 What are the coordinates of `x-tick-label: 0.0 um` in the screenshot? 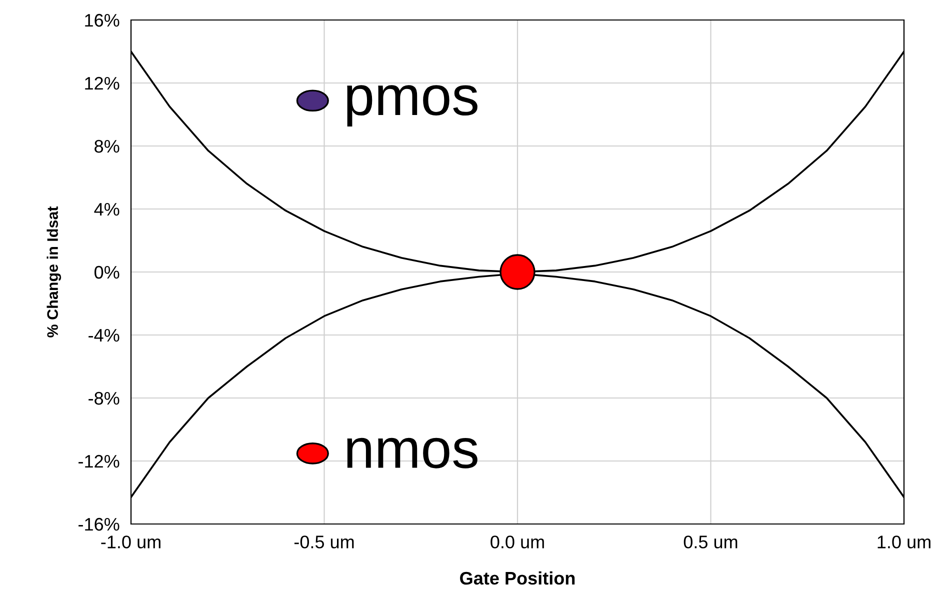 It's located at (517, 542).